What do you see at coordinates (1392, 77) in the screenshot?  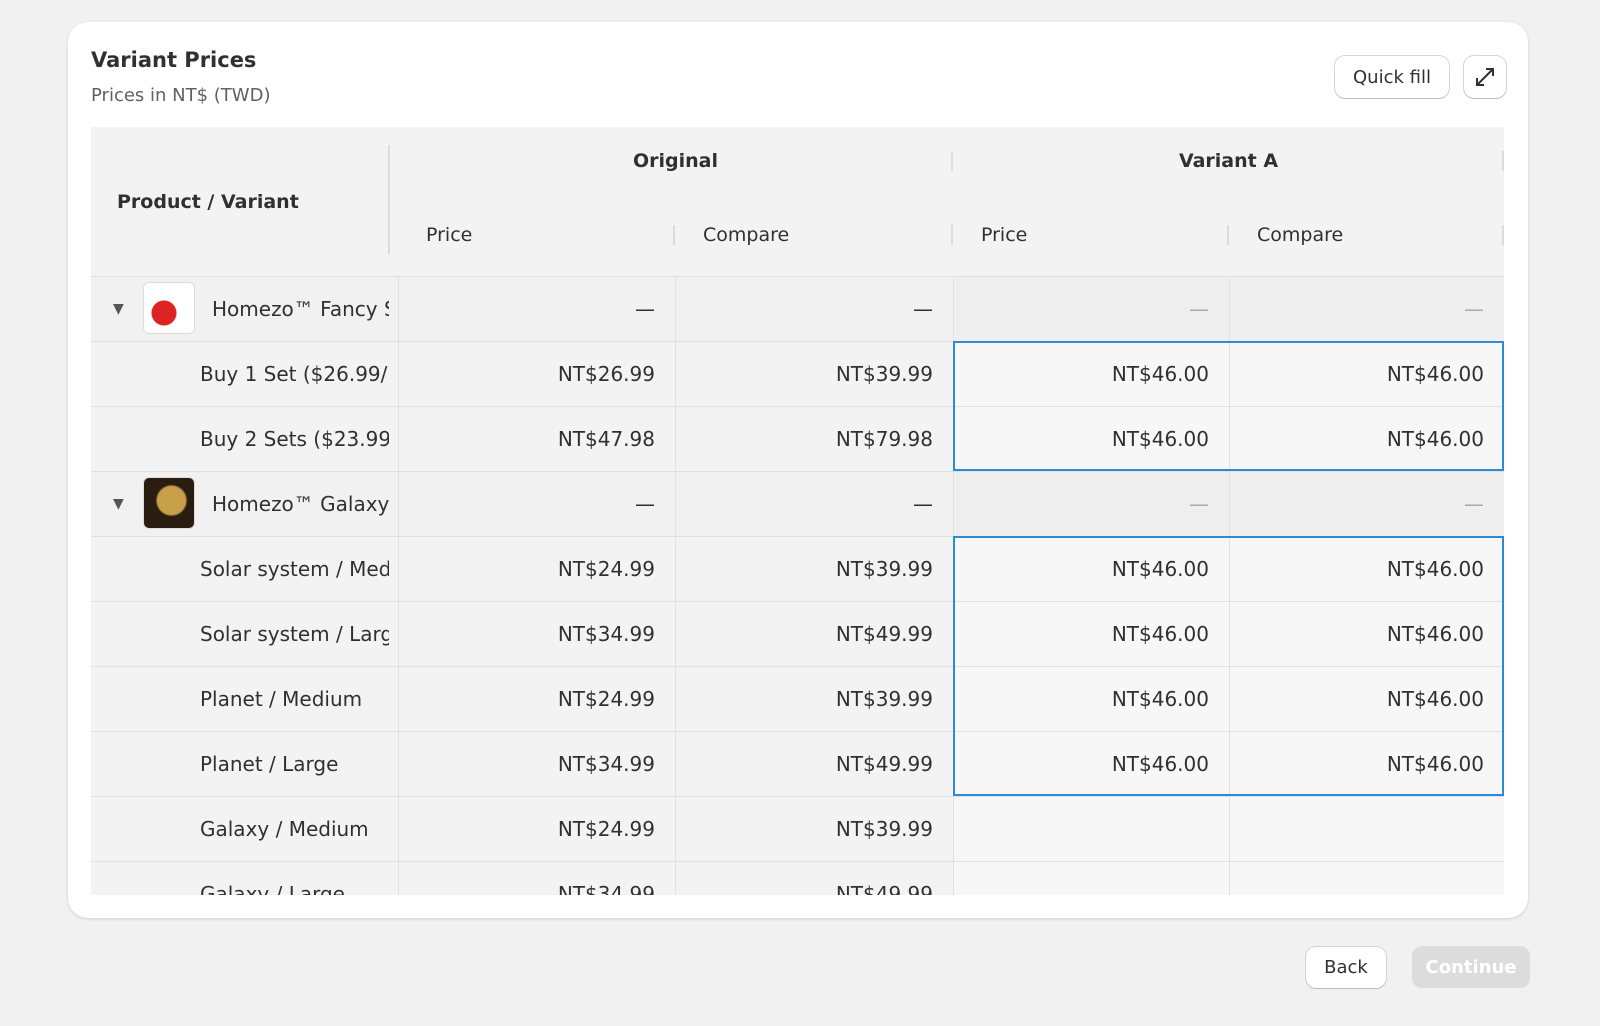 I see `quick-fill-button: Quick fill` at bounding box center [1392, 77].